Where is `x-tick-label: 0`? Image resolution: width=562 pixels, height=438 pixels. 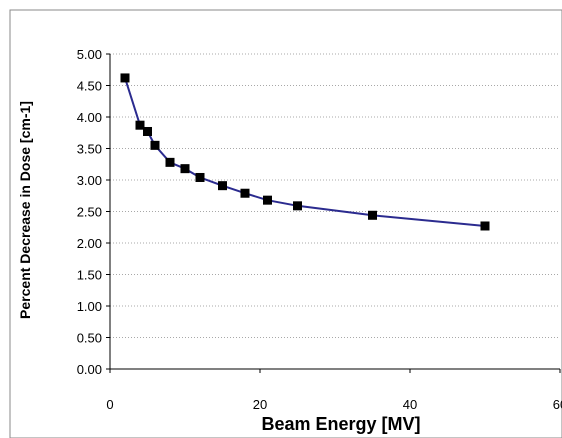
x-tick-label: 0 is located at coordinates (109, 404).